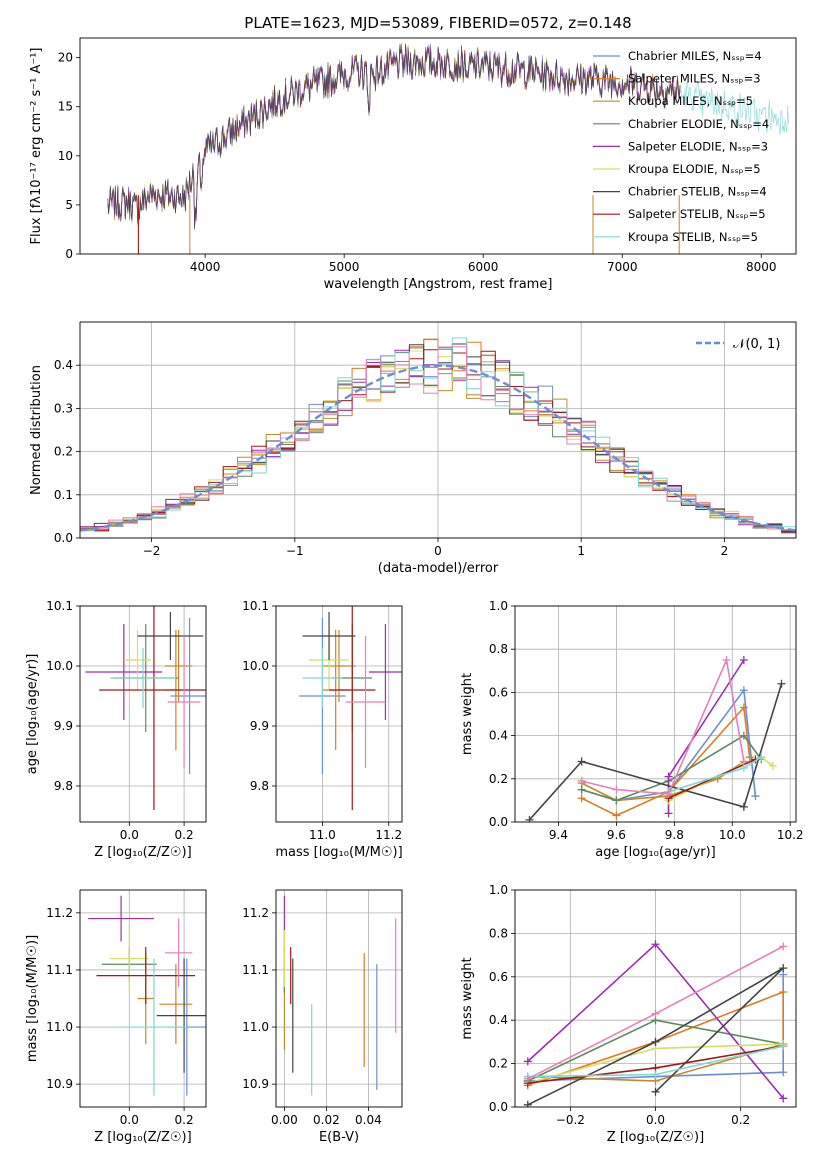 The width and height of the screenshot is (819, 1170). Describe the element at coordinates (36, 430) in the screenshot. I see `y-axis-label: Normed distribution` at that location.